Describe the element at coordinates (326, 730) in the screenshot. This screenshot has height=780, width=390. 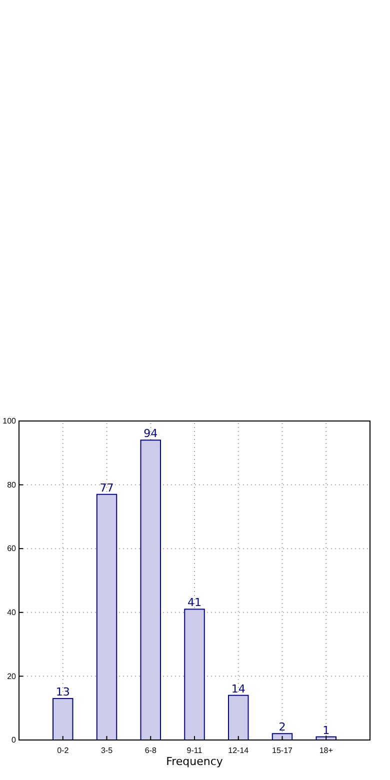
I see `data-label: 1` at that location.